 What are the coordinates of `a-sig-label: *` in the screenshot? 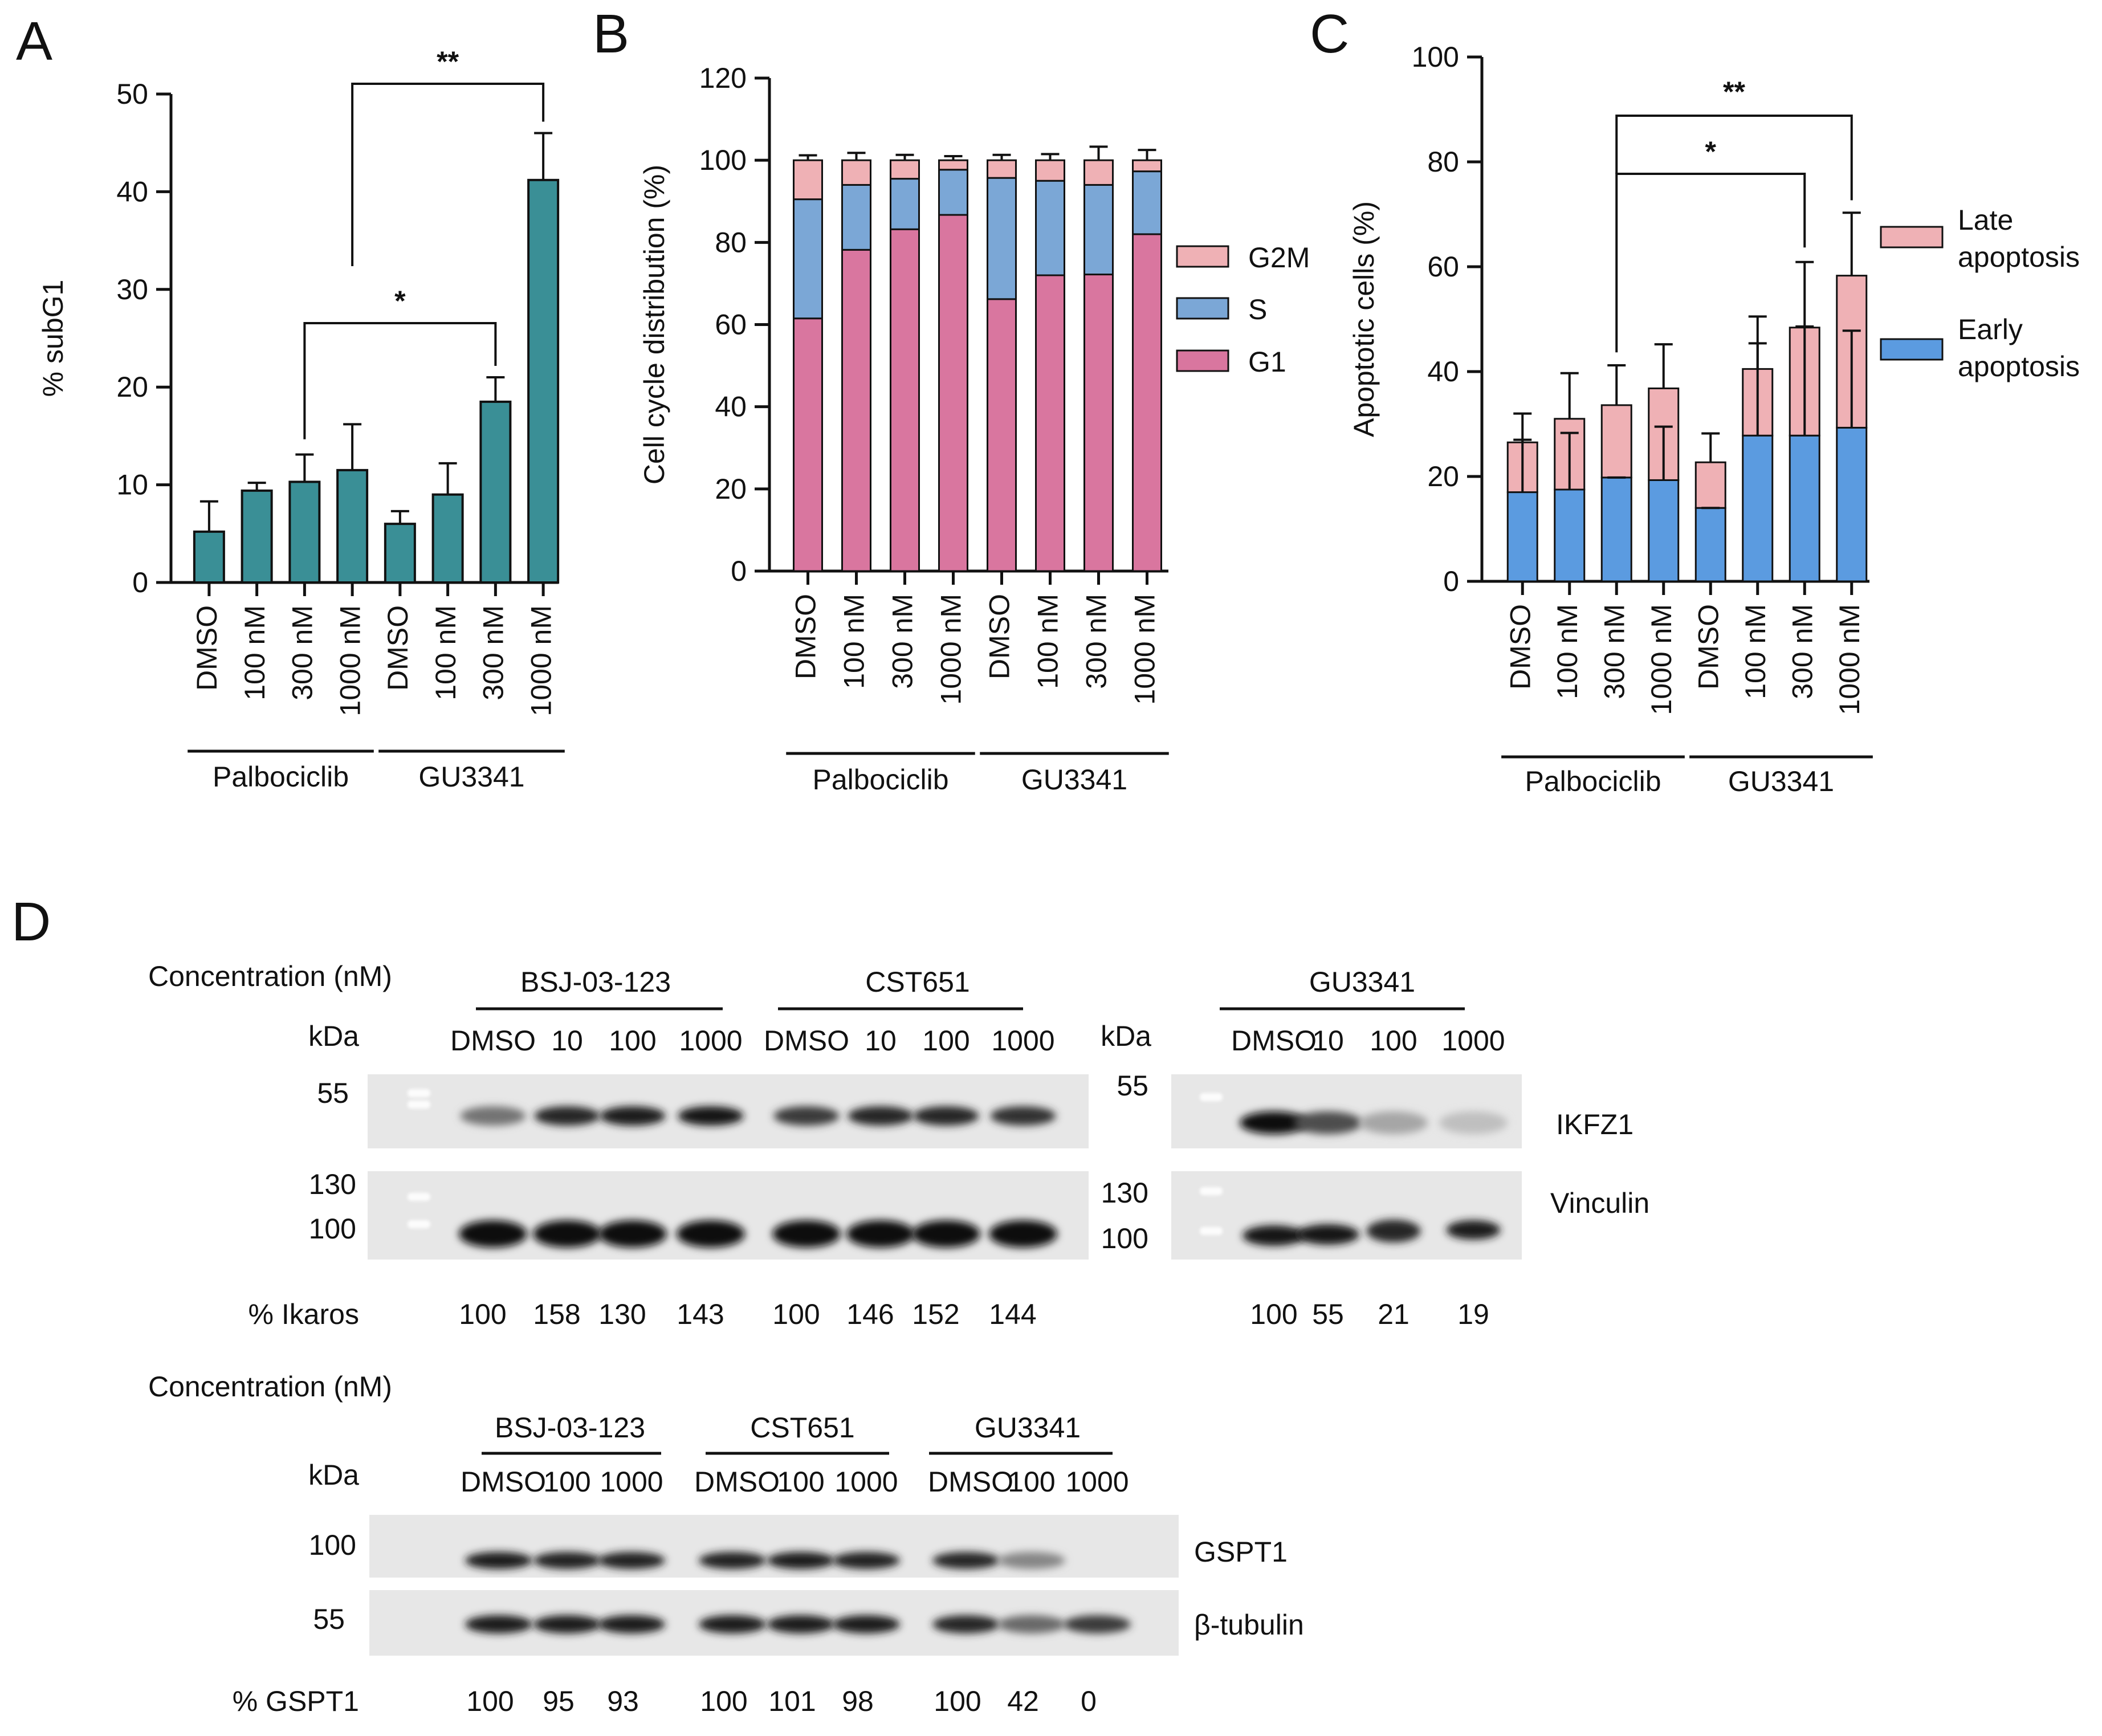 It's located at (400, 301).